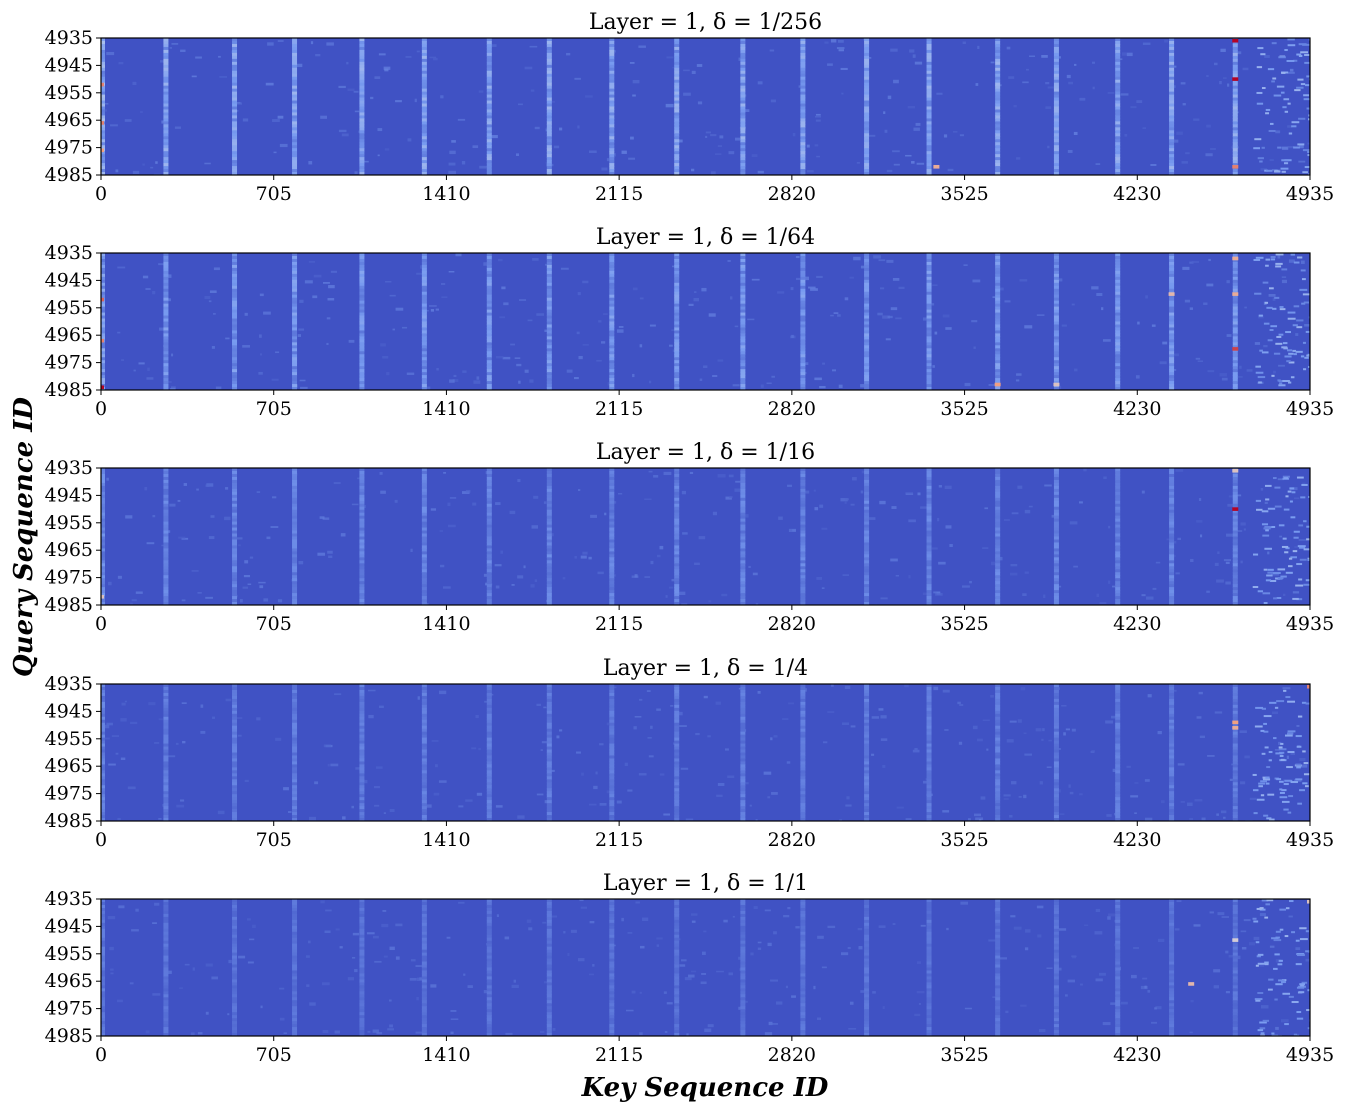 This screenshot has height=1111, width=1346. Describe the element at coordinates (101, 194) in the screenshot. I see `x-tick-label: 0` at that location.